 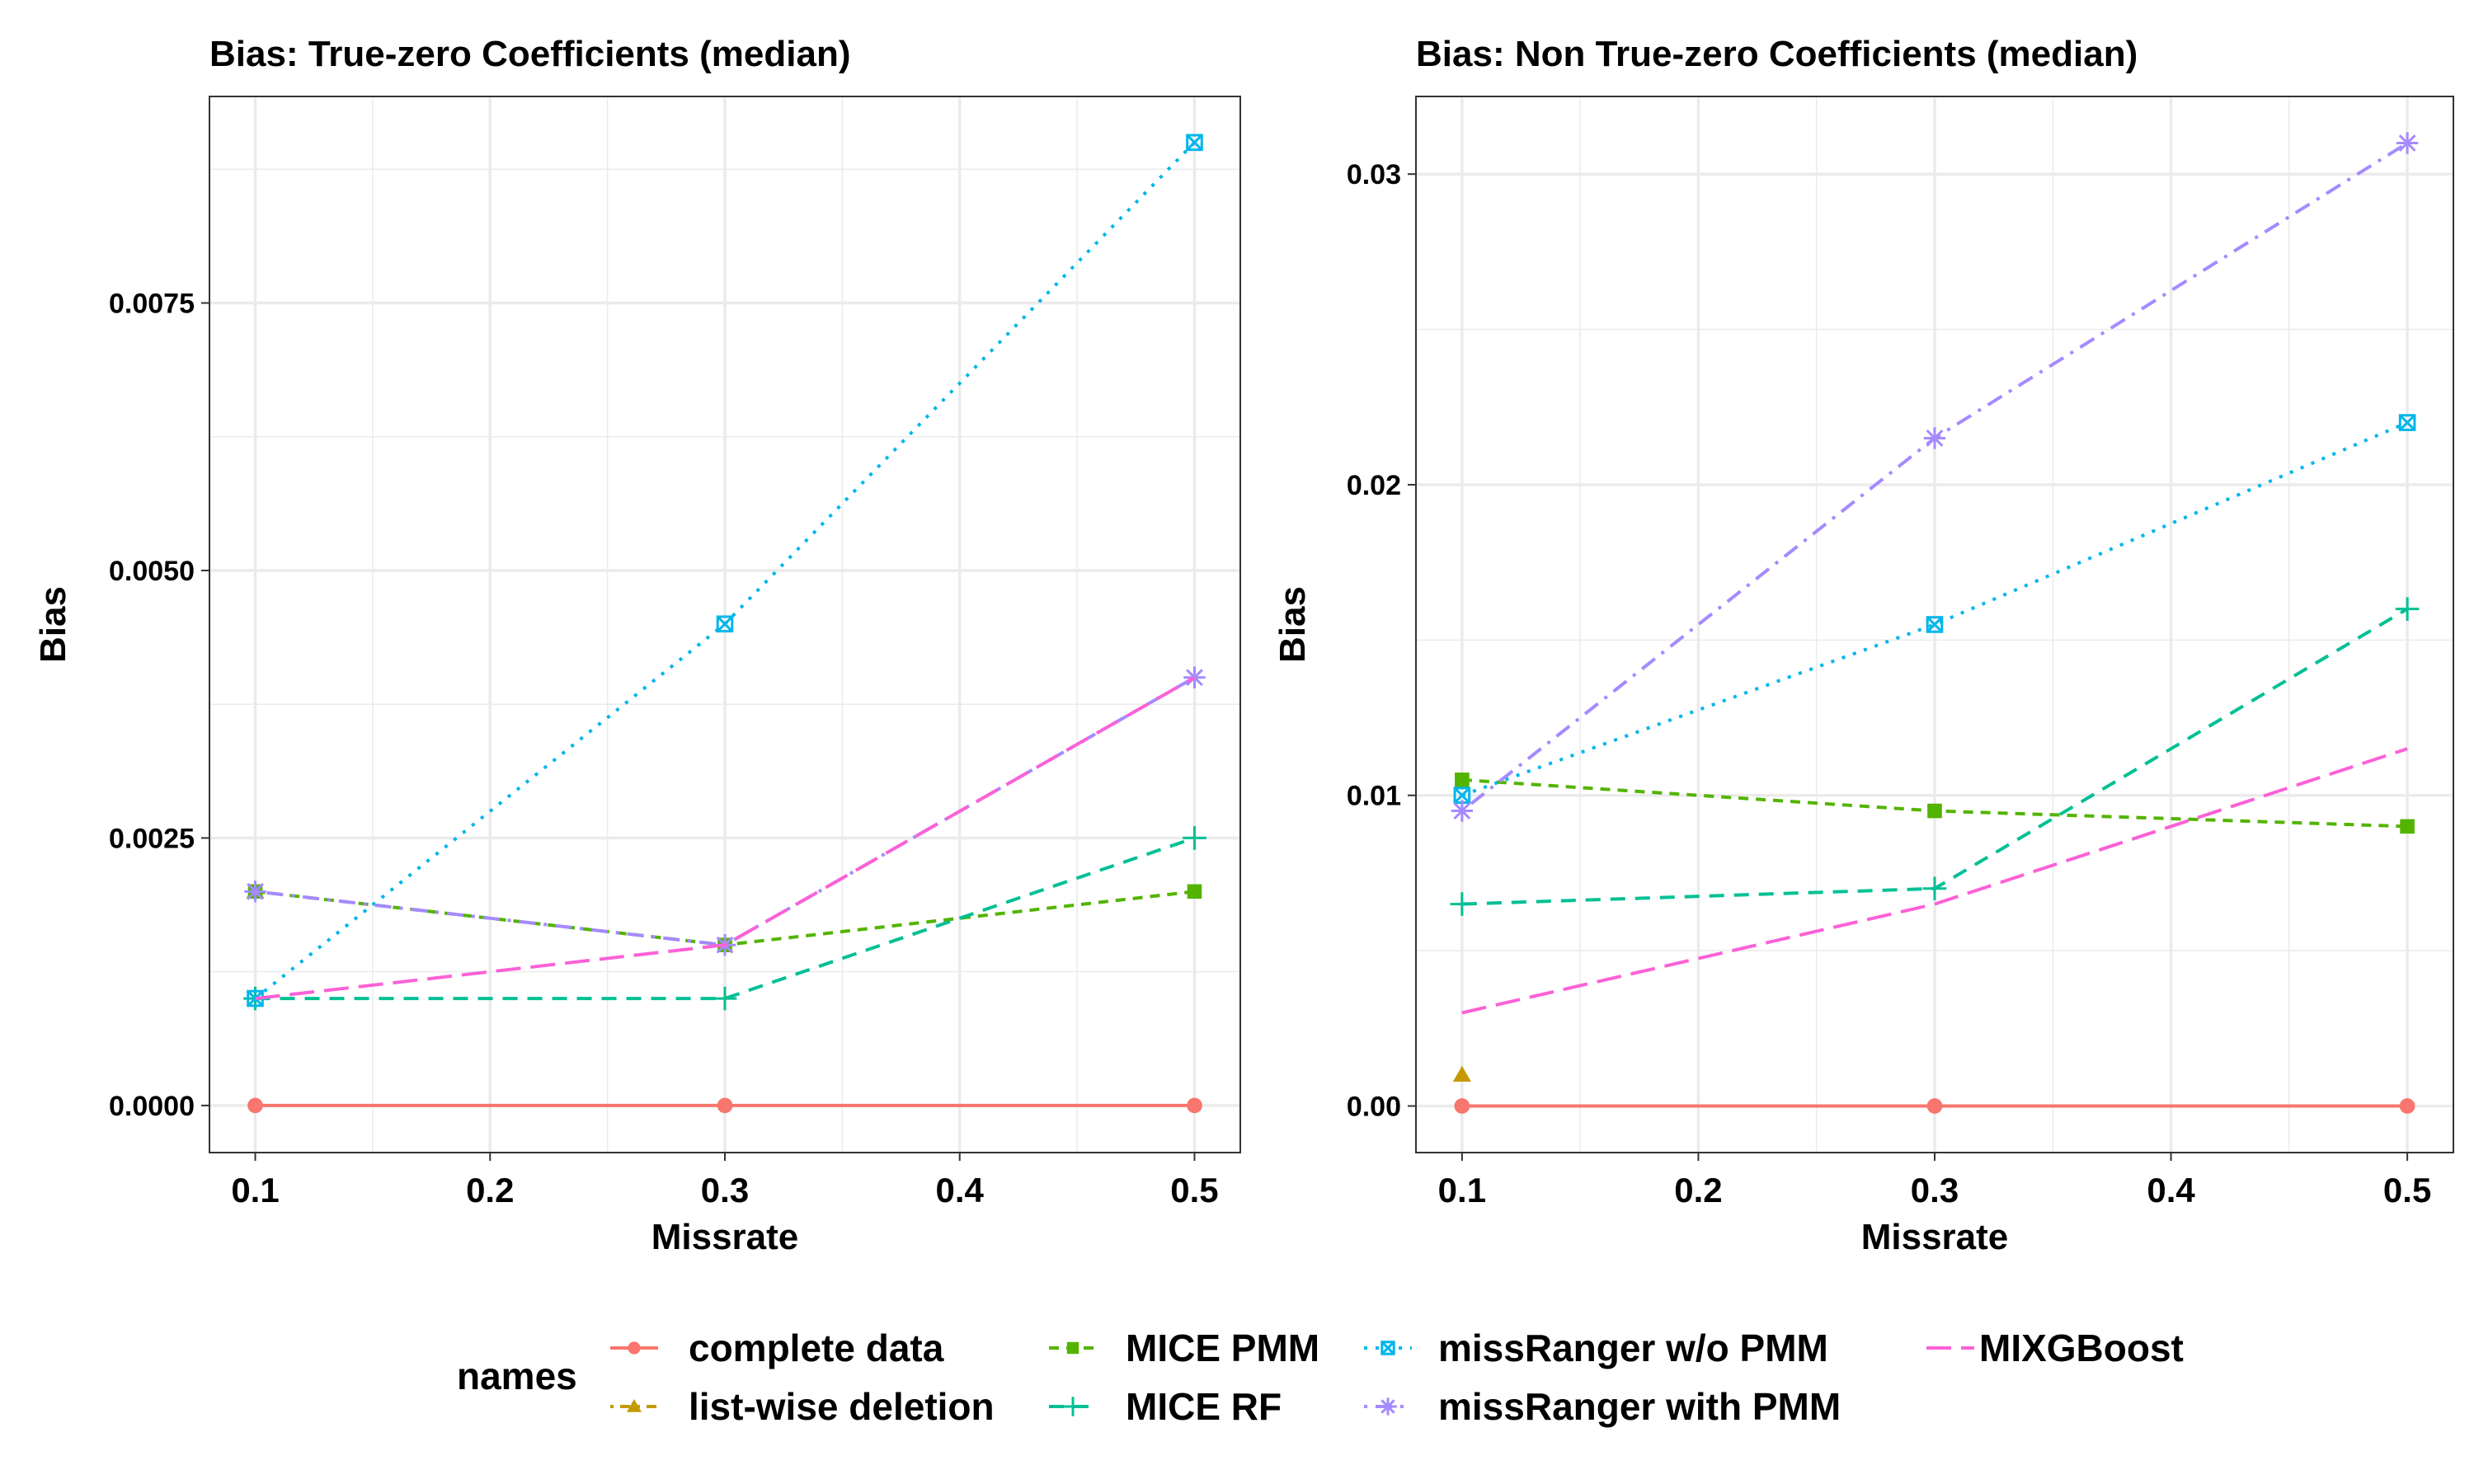 What do you see at coordinates (816, 1348) in the screenshot?
I see `legend-label: complete data` at bounding box center [816, 1348].